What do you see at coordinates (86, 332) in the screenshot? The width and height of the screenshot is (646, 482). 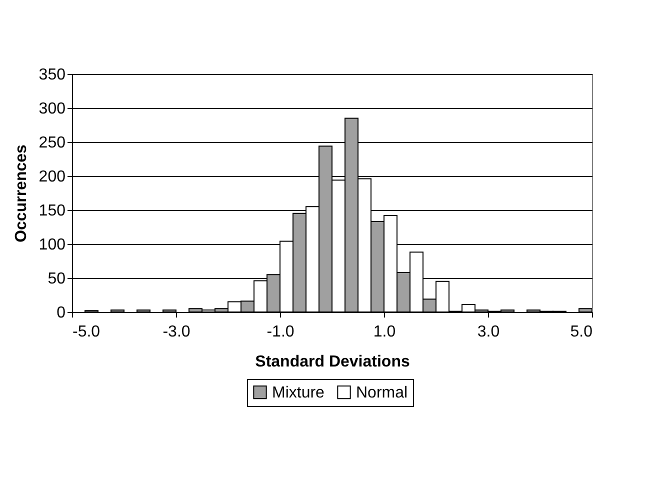 I see `x-tick-label: -5.0` at bounding box center [86, 332].